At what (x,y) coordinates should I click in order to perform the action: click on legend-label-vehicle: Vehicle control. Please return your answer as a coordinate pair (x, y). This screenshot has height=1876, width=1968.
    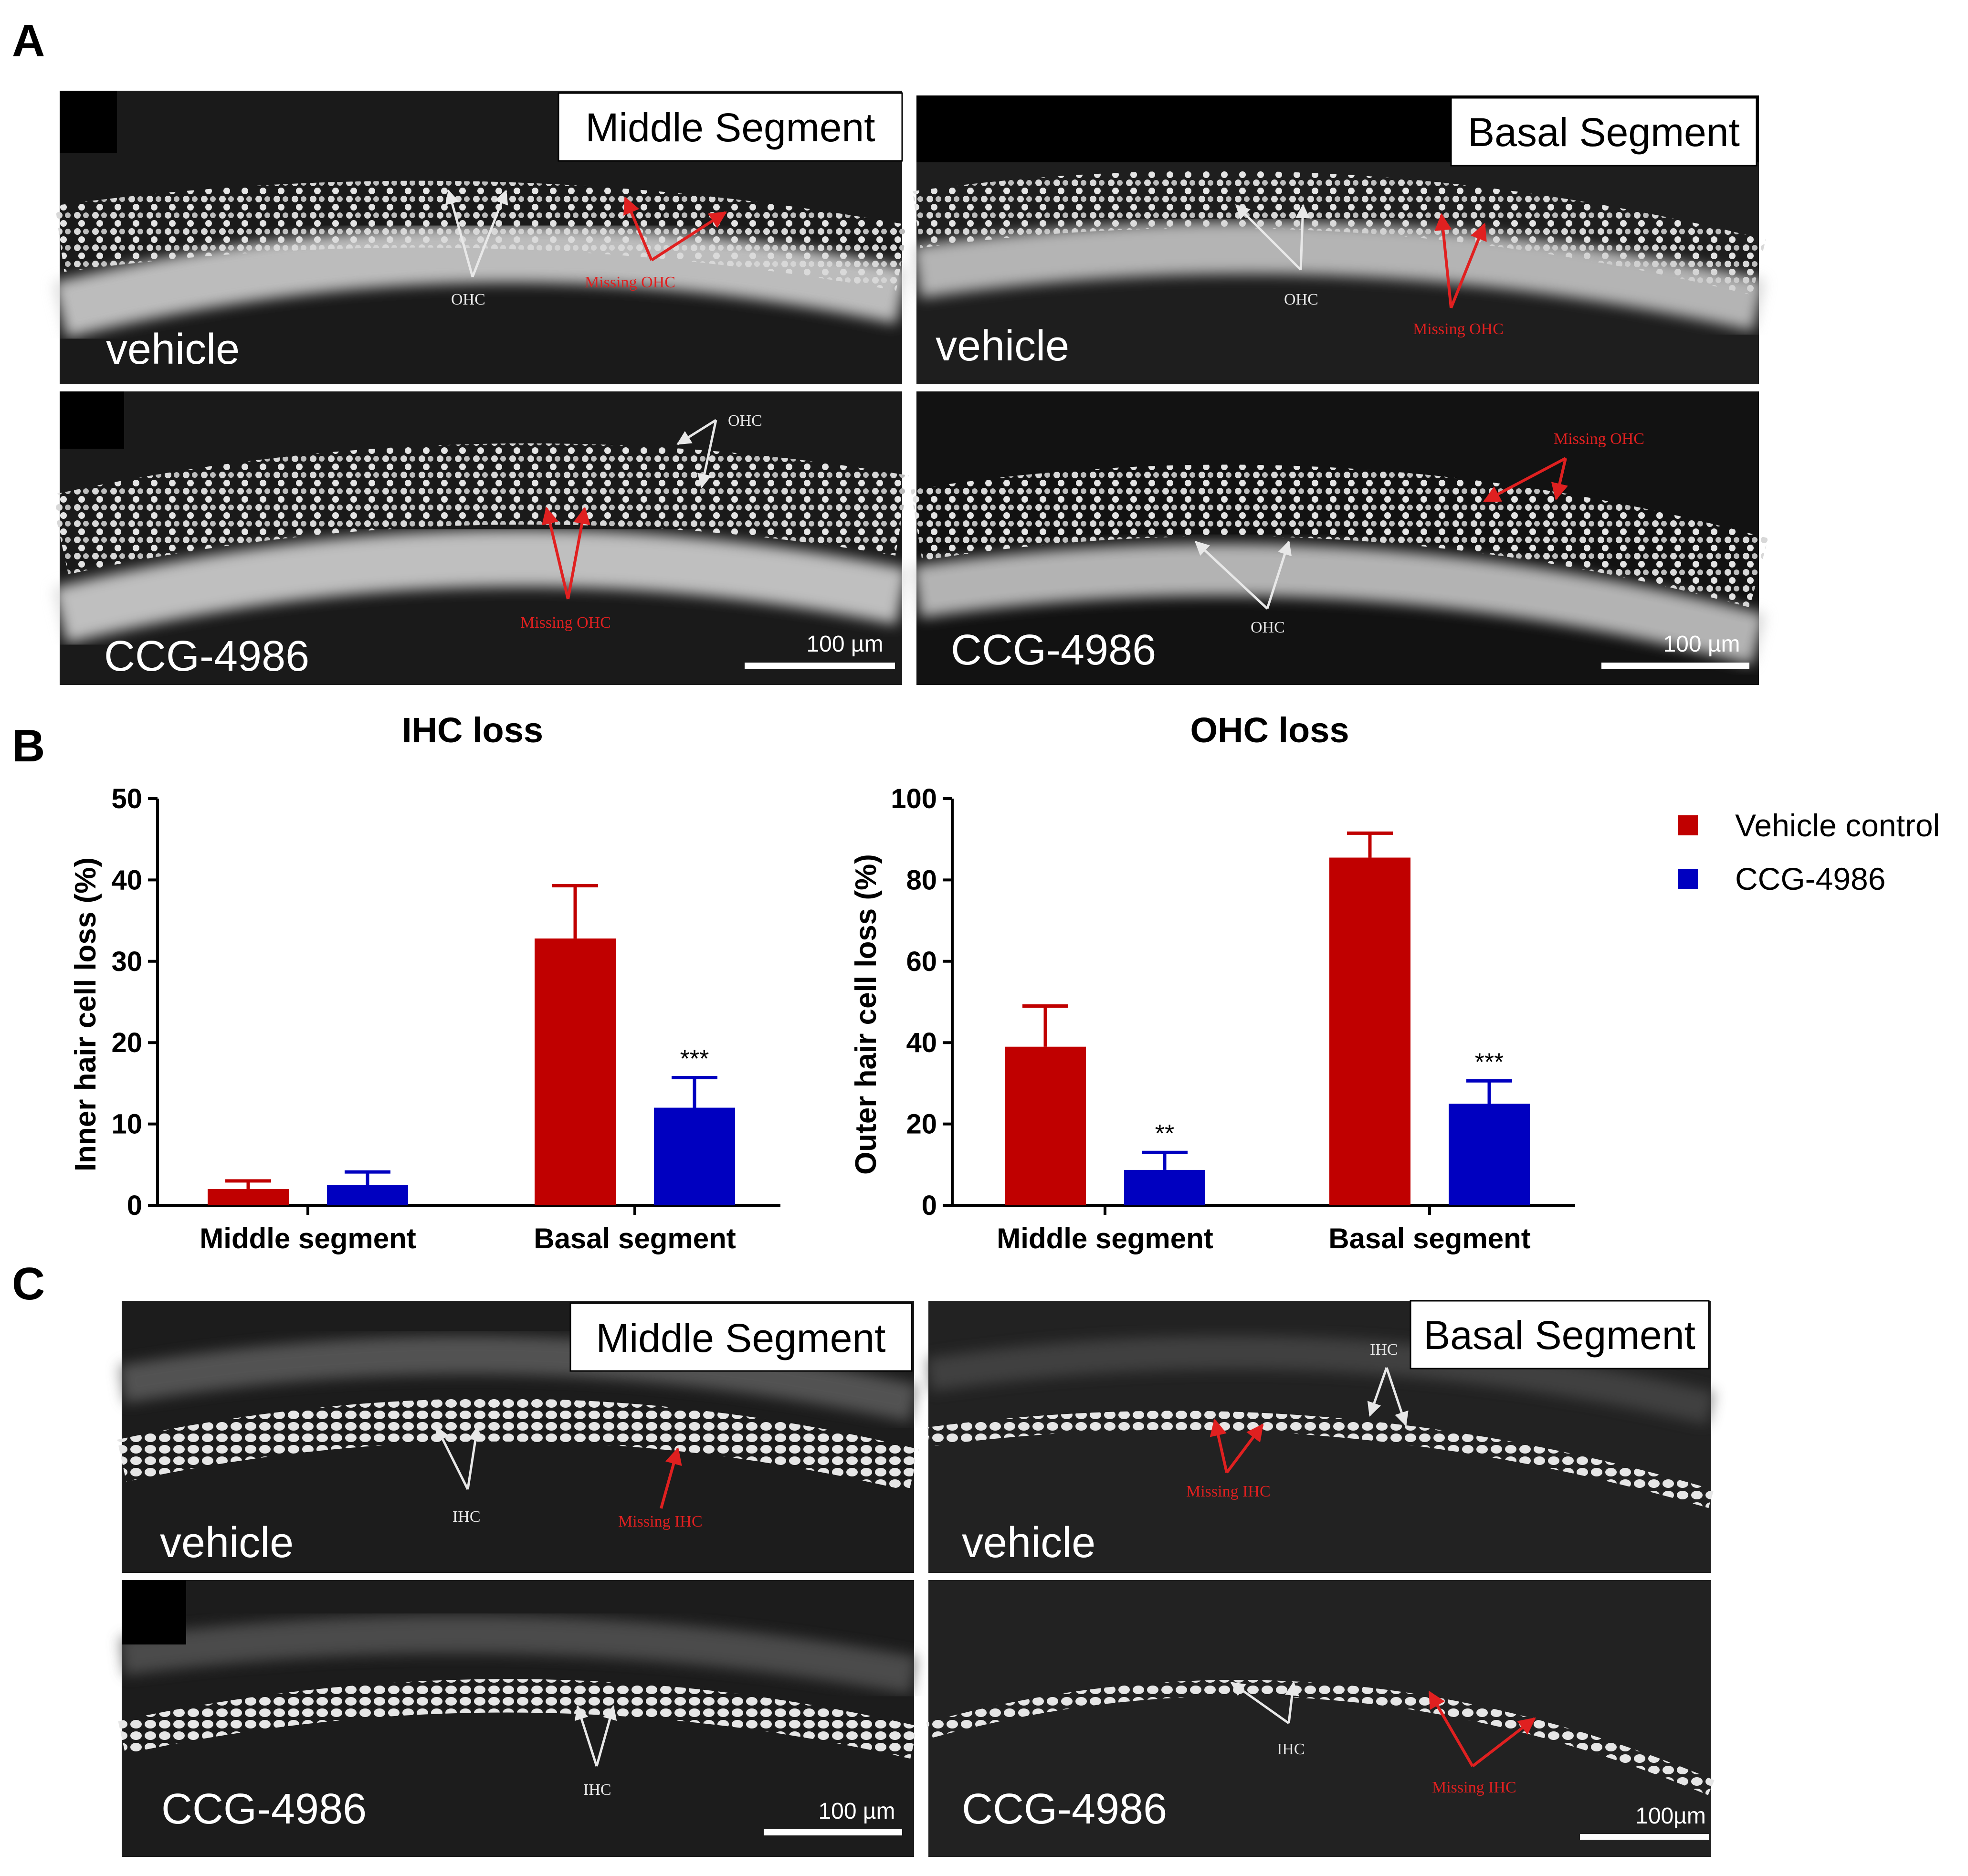
    Looking at the image, I should click on (1837, 825).